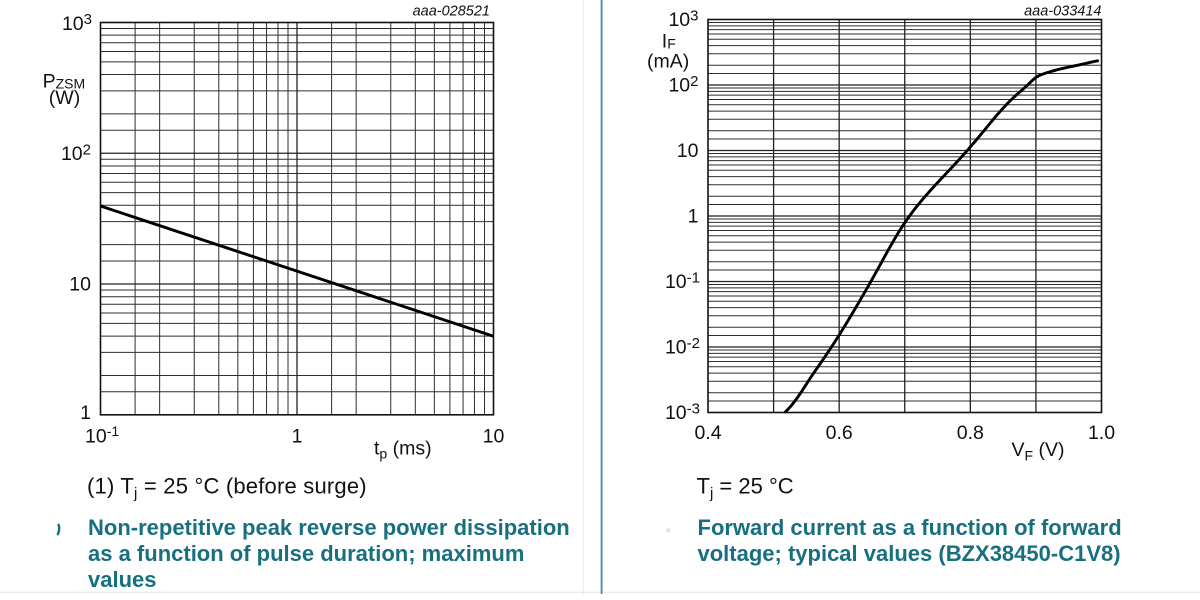 This screenshot has width=1200, height=600. What do you see at coordinates (745, 488) in the screenshot?
I see `svg-text: Tj = 25 °C` at bounding box center [745, 488].